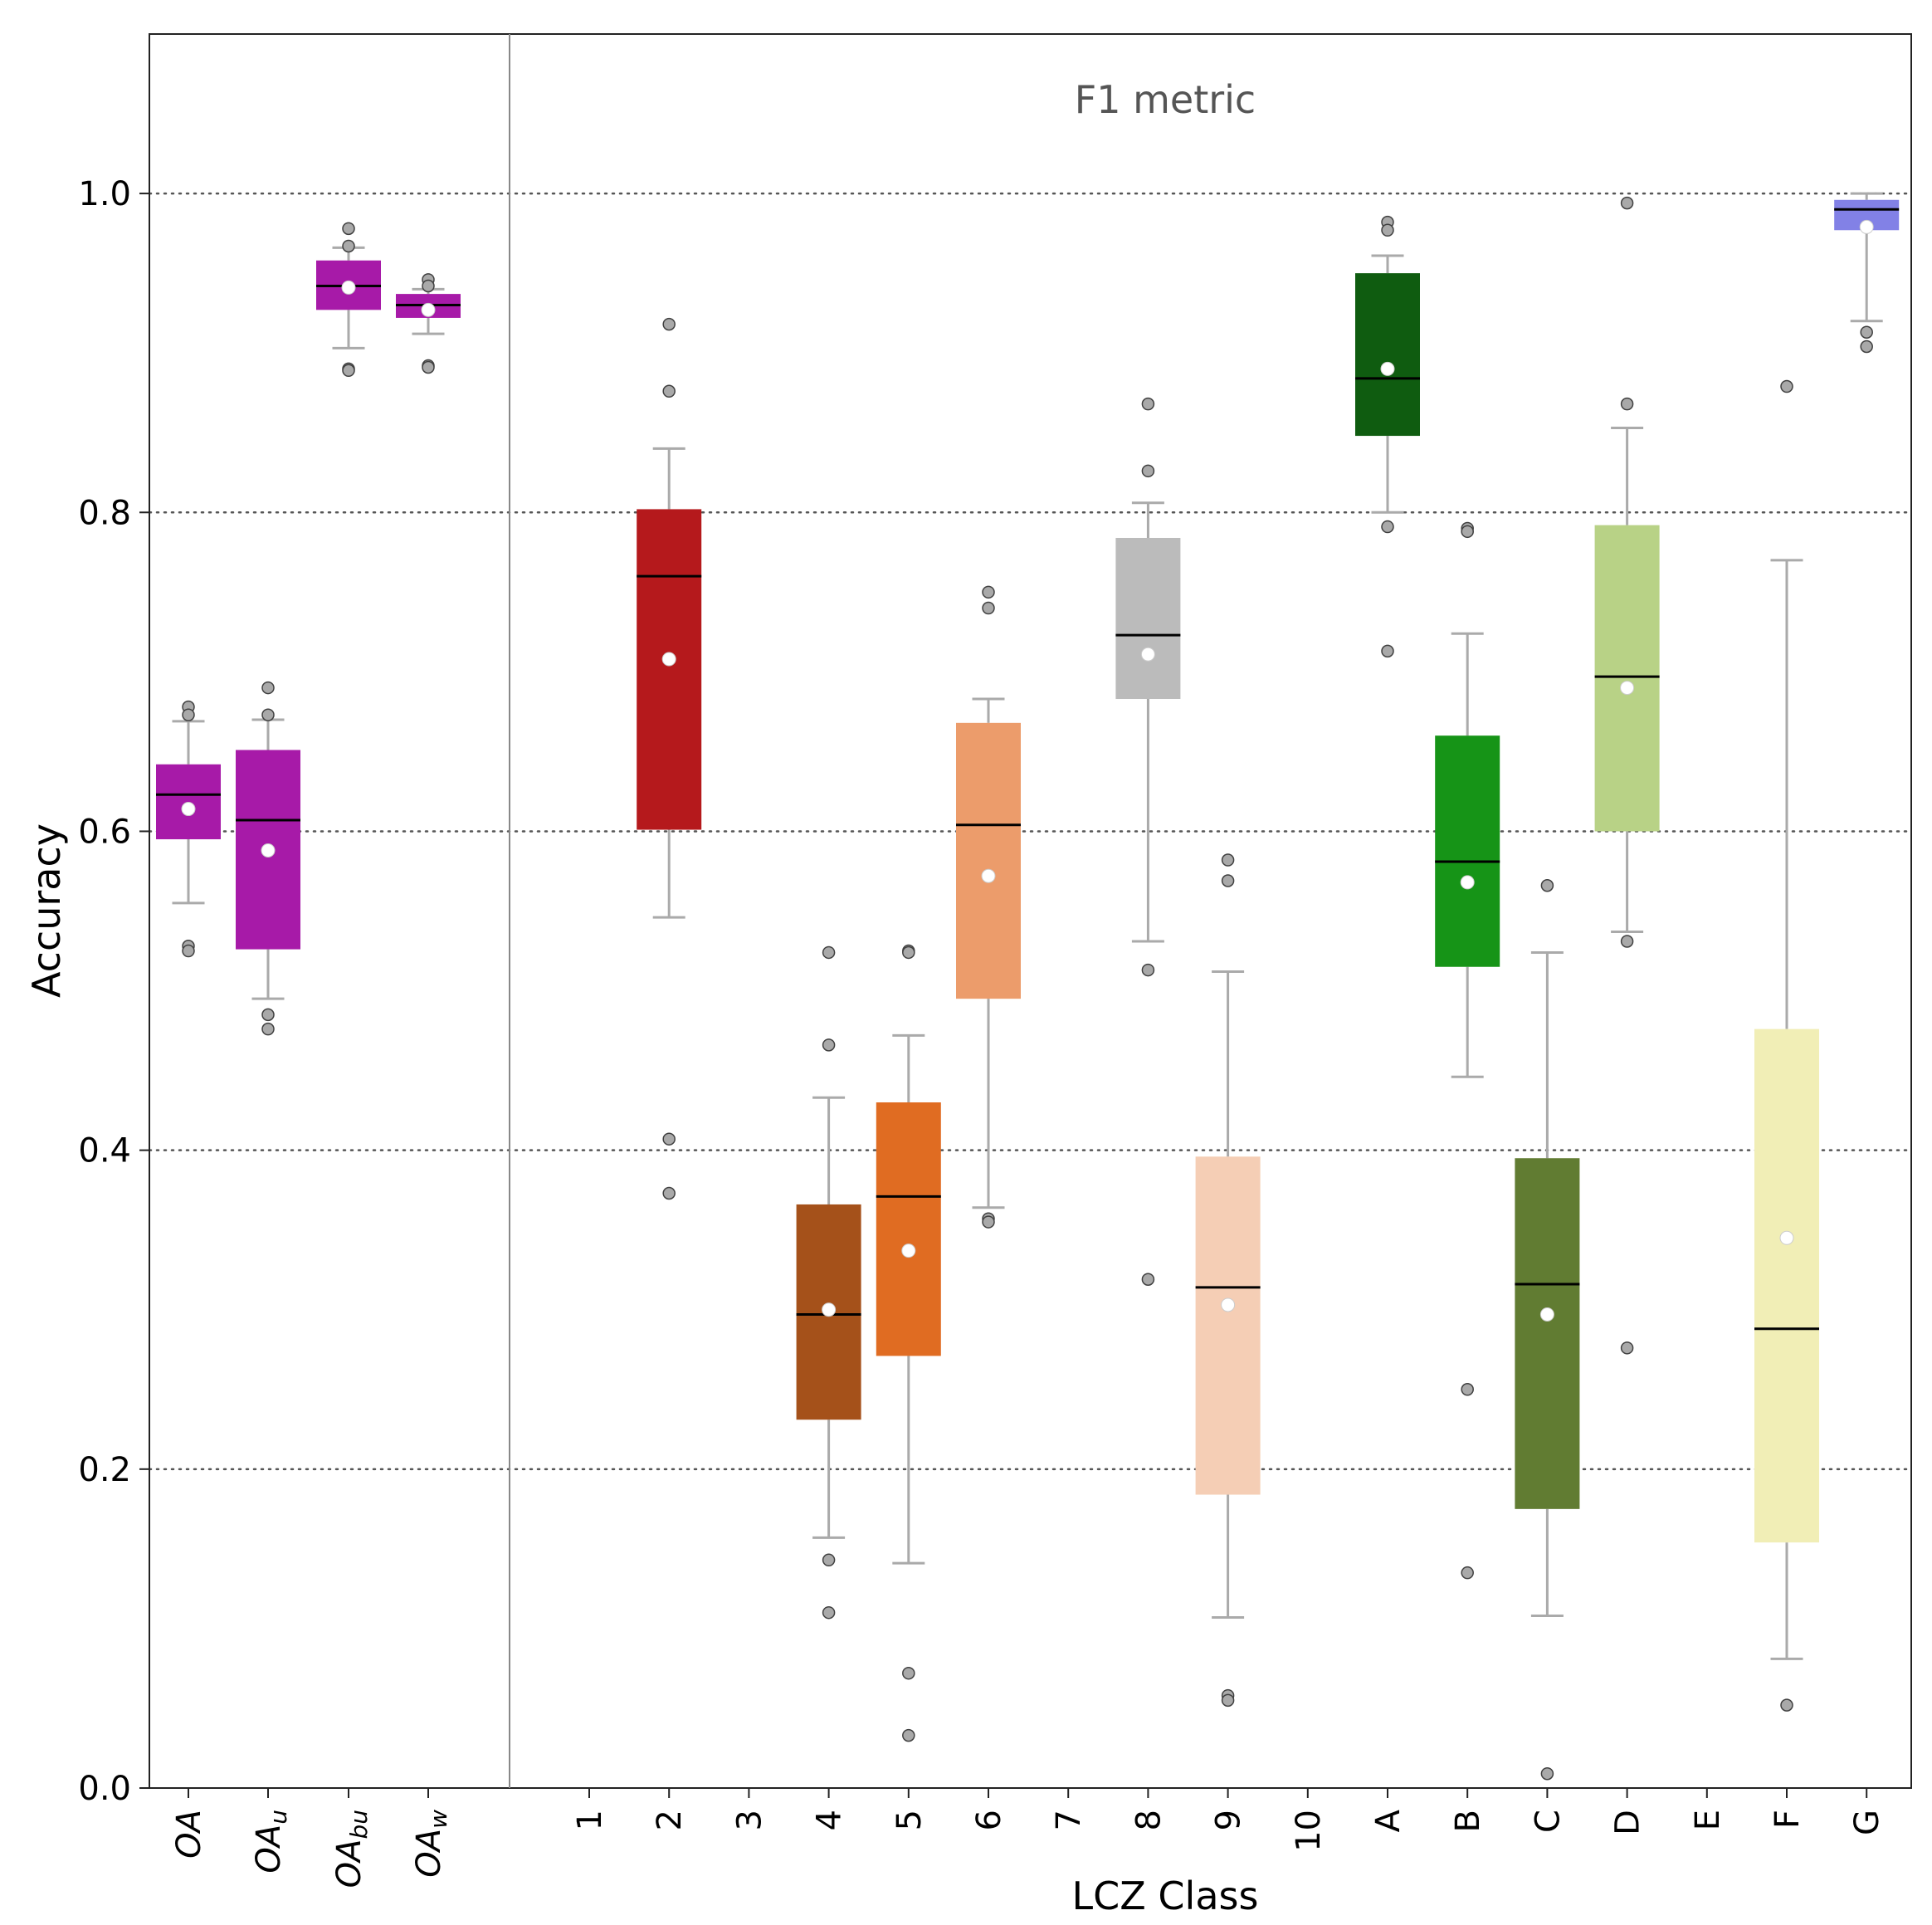  What do you see at coordinates (988, 860) in the screenshot?
I see `class-6-box` at bounding box center [988, 860].